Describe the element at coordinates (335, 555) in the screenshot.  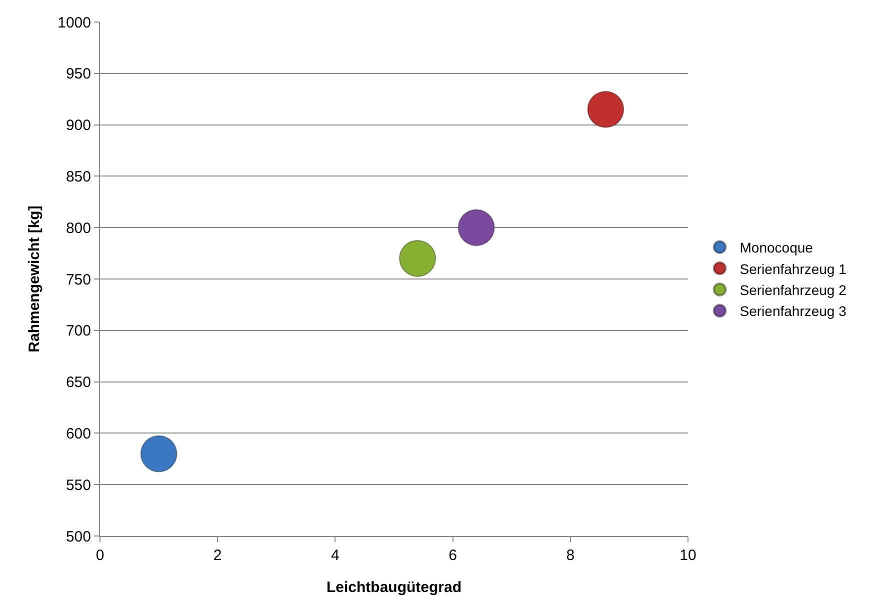
I see `x-tick-label: 4` at that location.